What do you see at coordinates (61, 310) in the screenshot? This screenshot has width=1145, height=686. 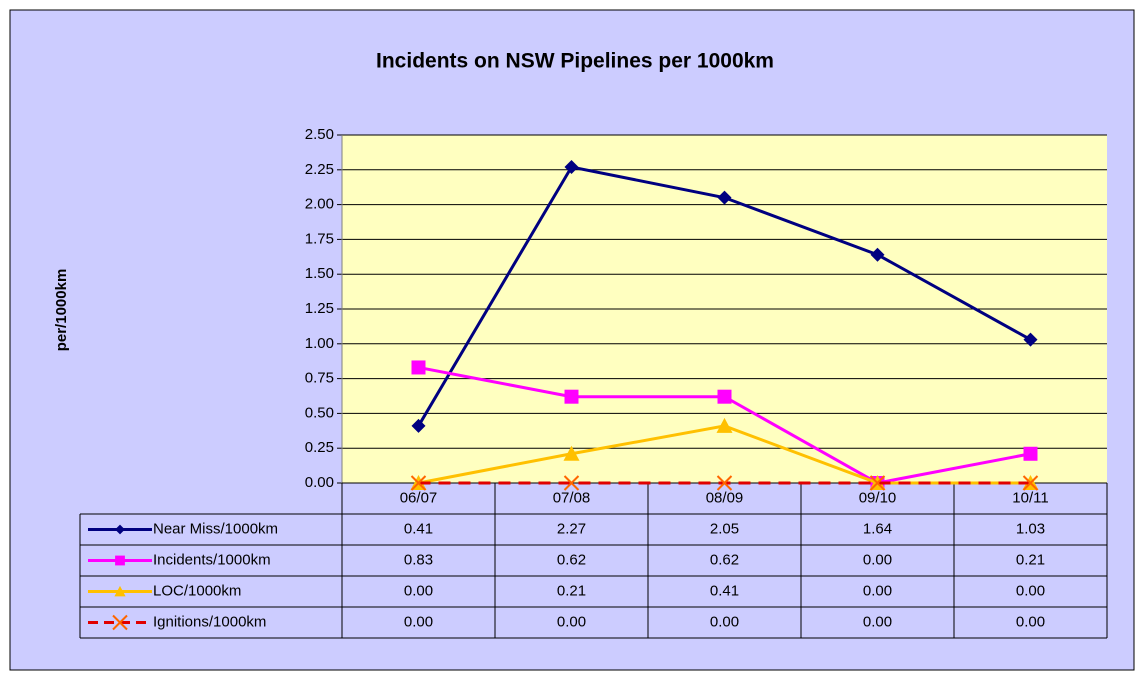 I see `y-axis-label: per/1000km` at bounding box center [61, 310].